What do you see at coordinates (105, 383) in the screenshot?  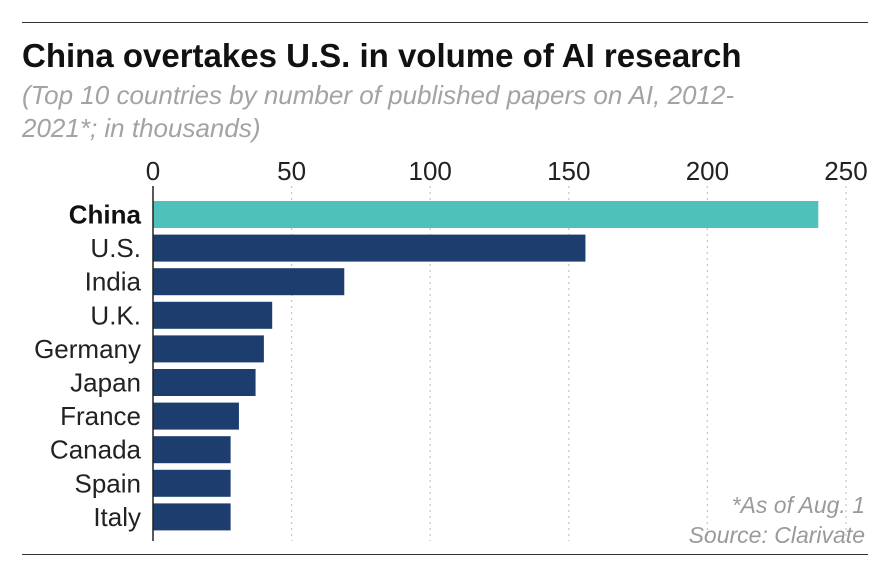 I see `category-label: Japan` at bounding box center [105, 383].